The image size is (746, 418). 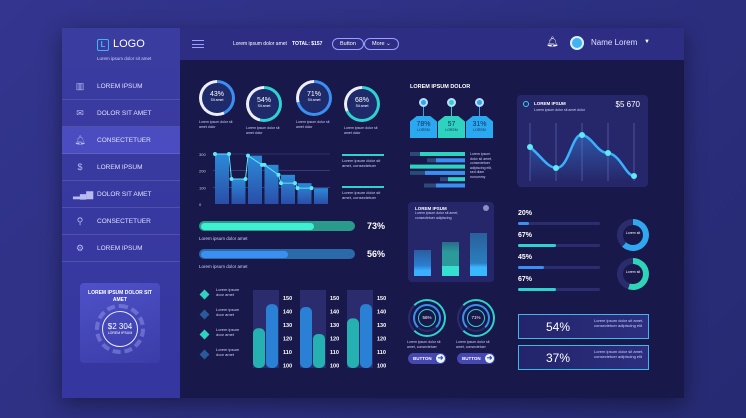 What do you see at coordinates (362, 106) in the screenshot?
I see `donut-sub: Sit amet` at bounding box center [362, 106].